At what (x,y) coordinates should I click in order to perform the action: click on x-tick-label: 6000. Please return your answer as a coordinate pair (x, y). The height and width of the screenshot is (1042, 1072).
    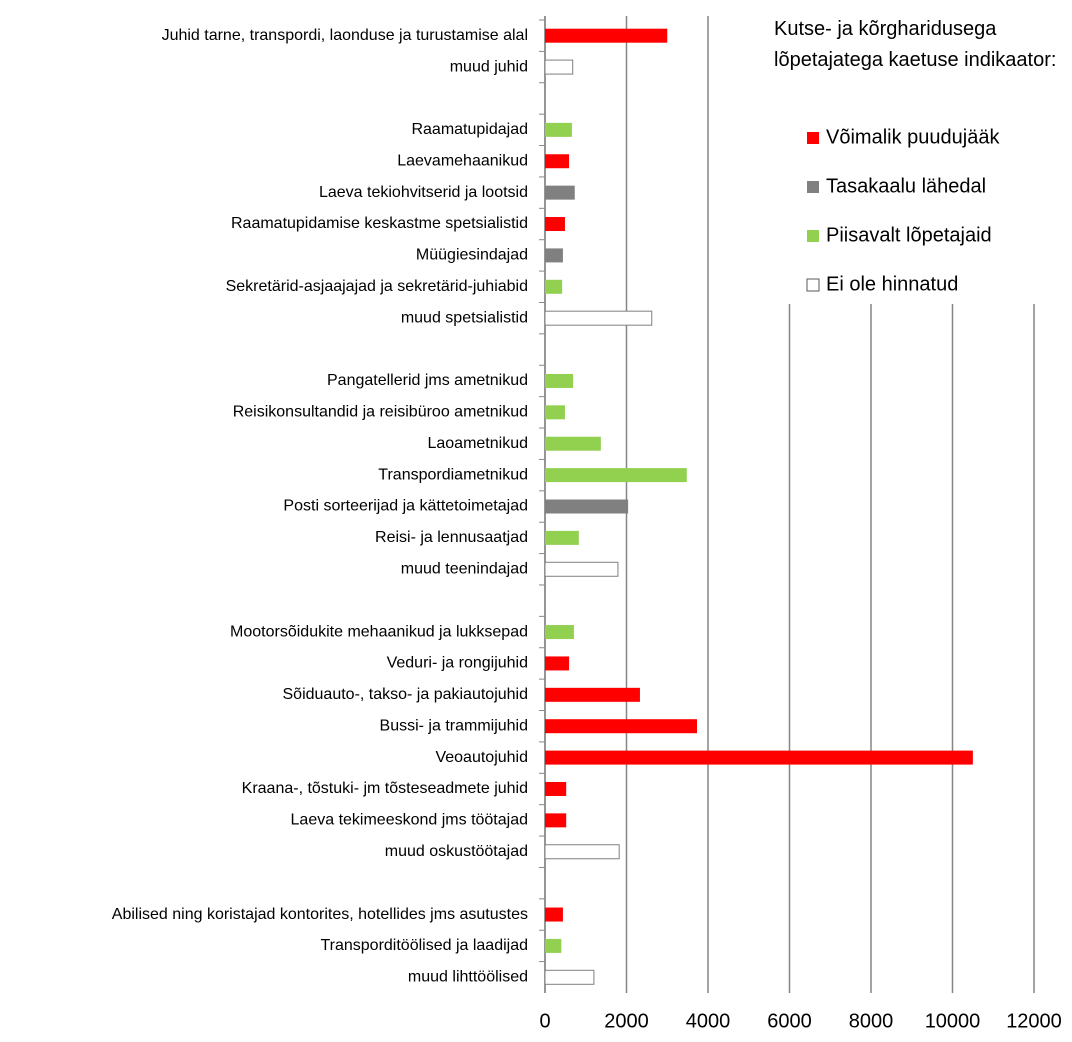
    Looking at the image, I should click on (789, 1021).